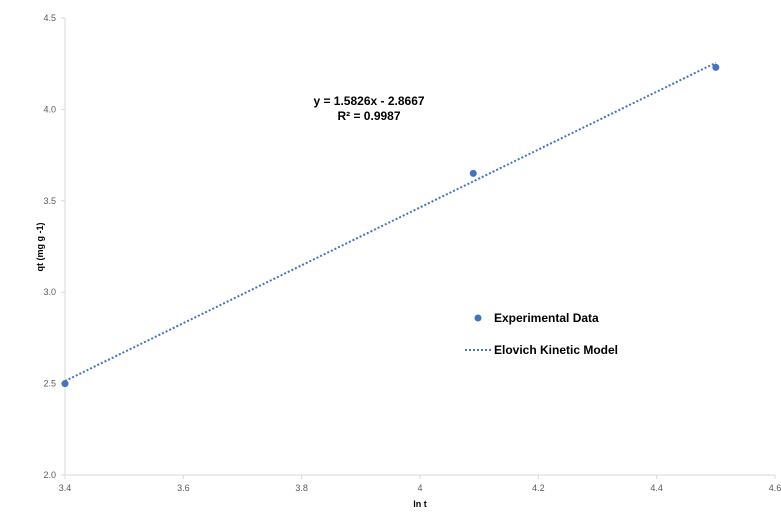 Image resolution: width=781 pixels, height=518 pixels. Describe the element at coordinates (541, 334) in the screenshot. I see `legend: Experimental Data Elovich Kinetic Model` at that location.